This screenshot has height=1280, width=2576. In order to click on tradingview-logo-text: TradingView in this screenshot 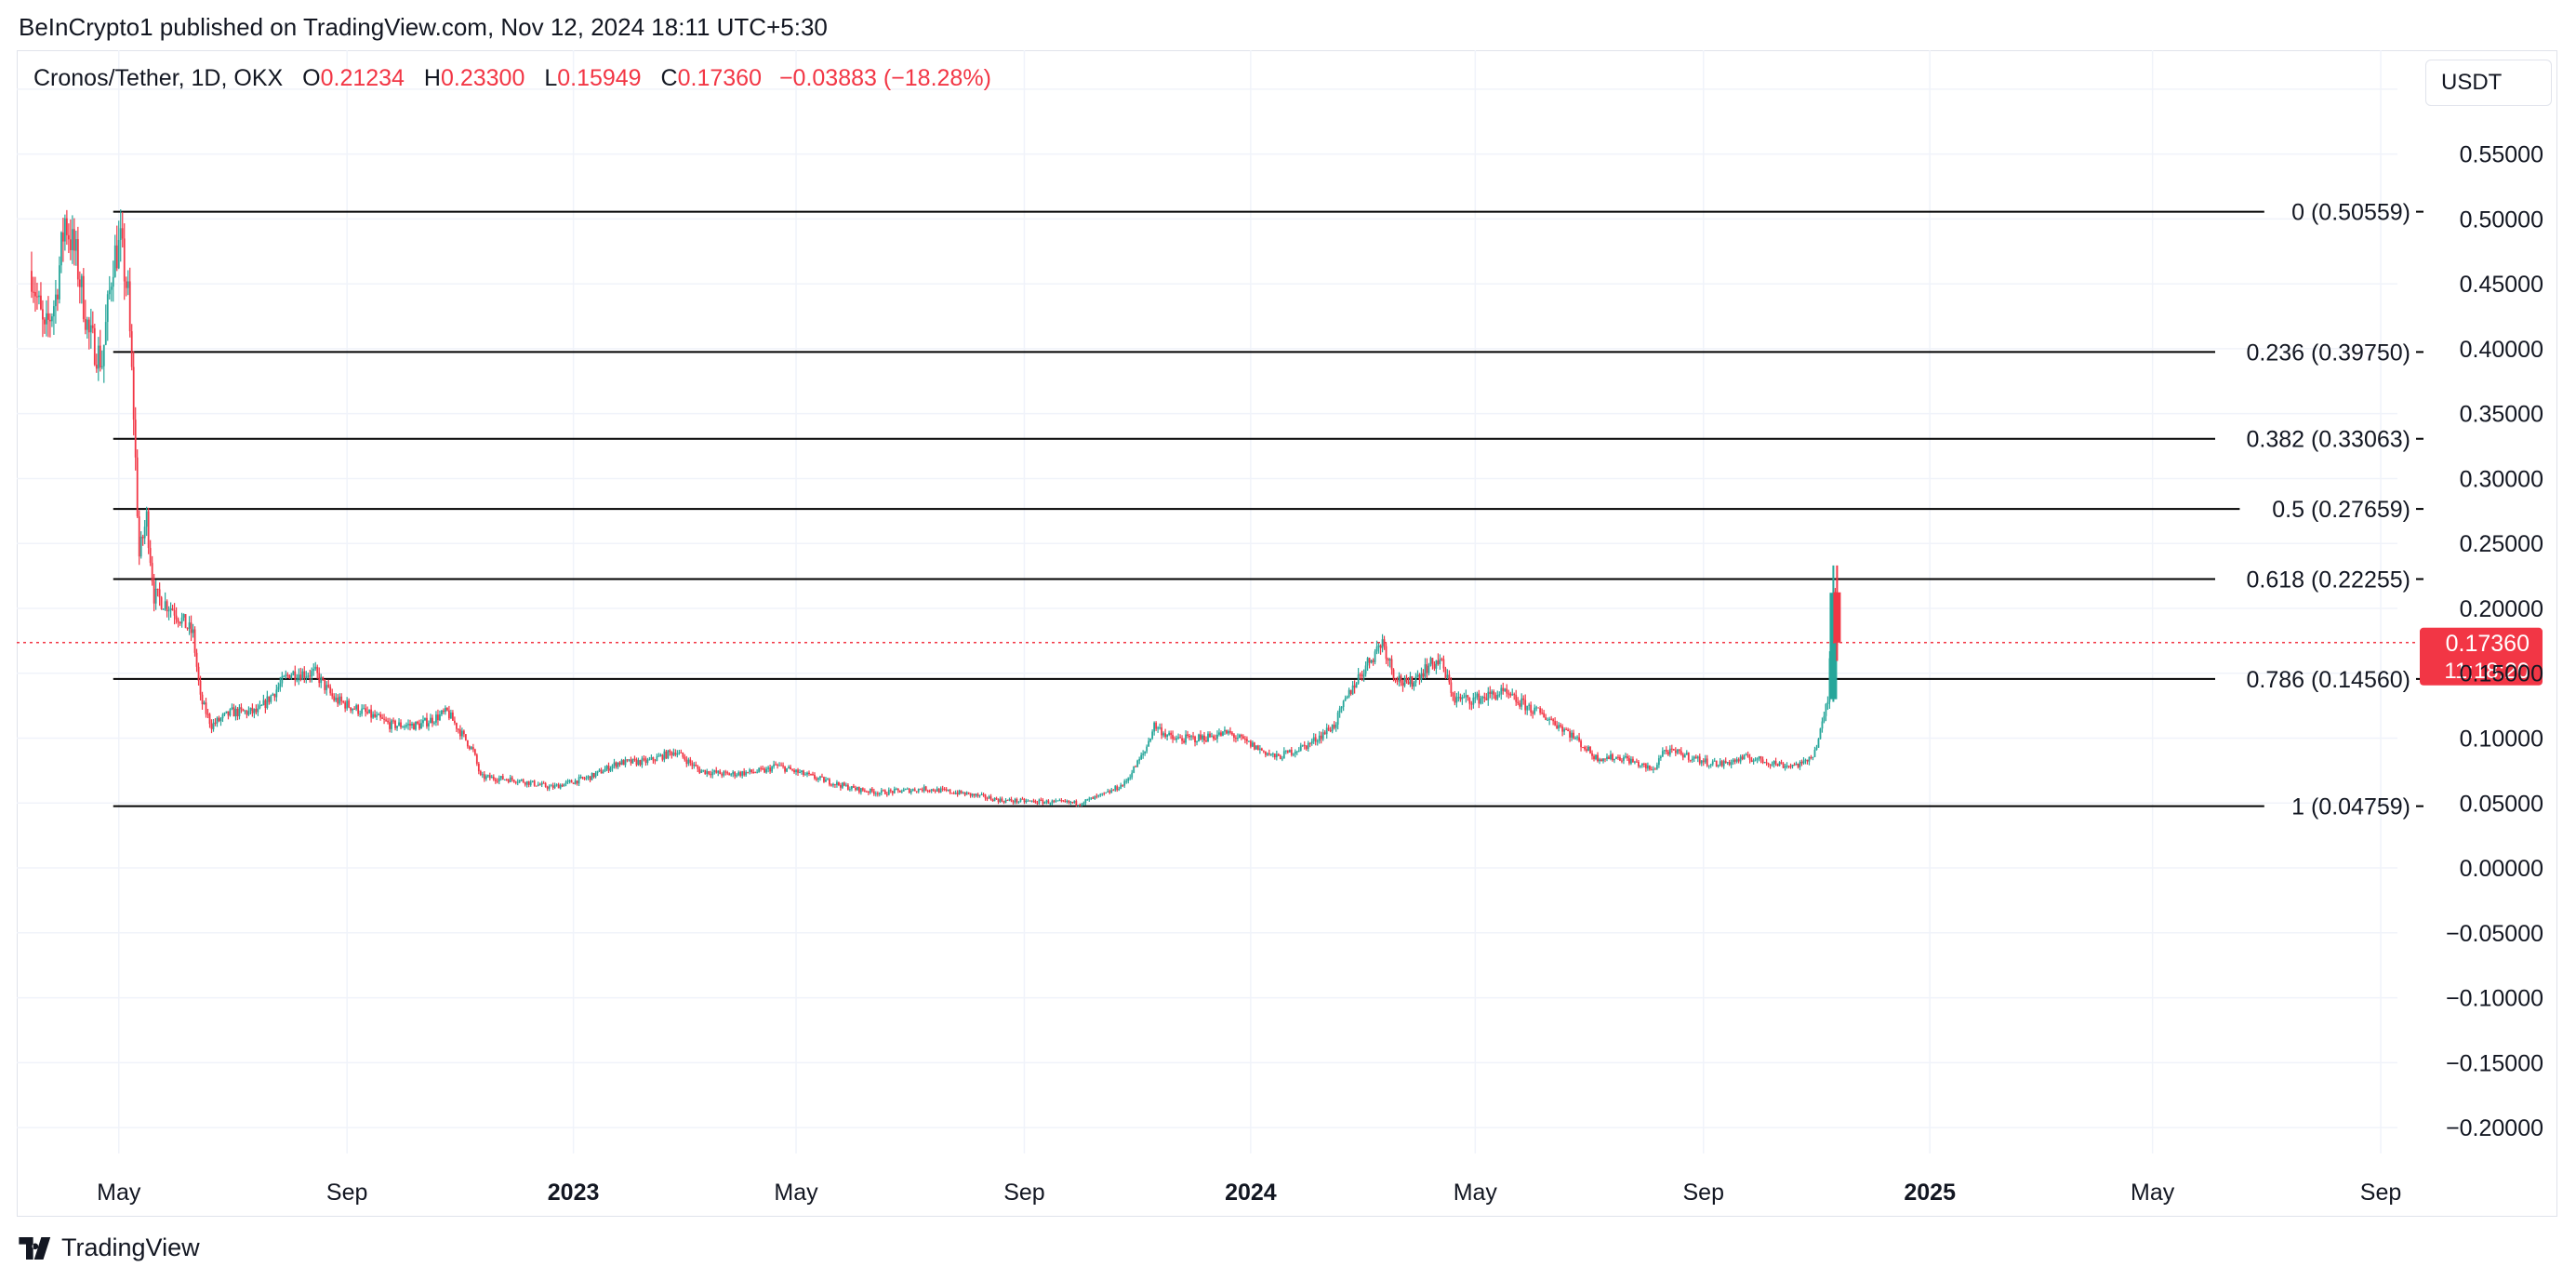, I will do `click(130, 1247)`.